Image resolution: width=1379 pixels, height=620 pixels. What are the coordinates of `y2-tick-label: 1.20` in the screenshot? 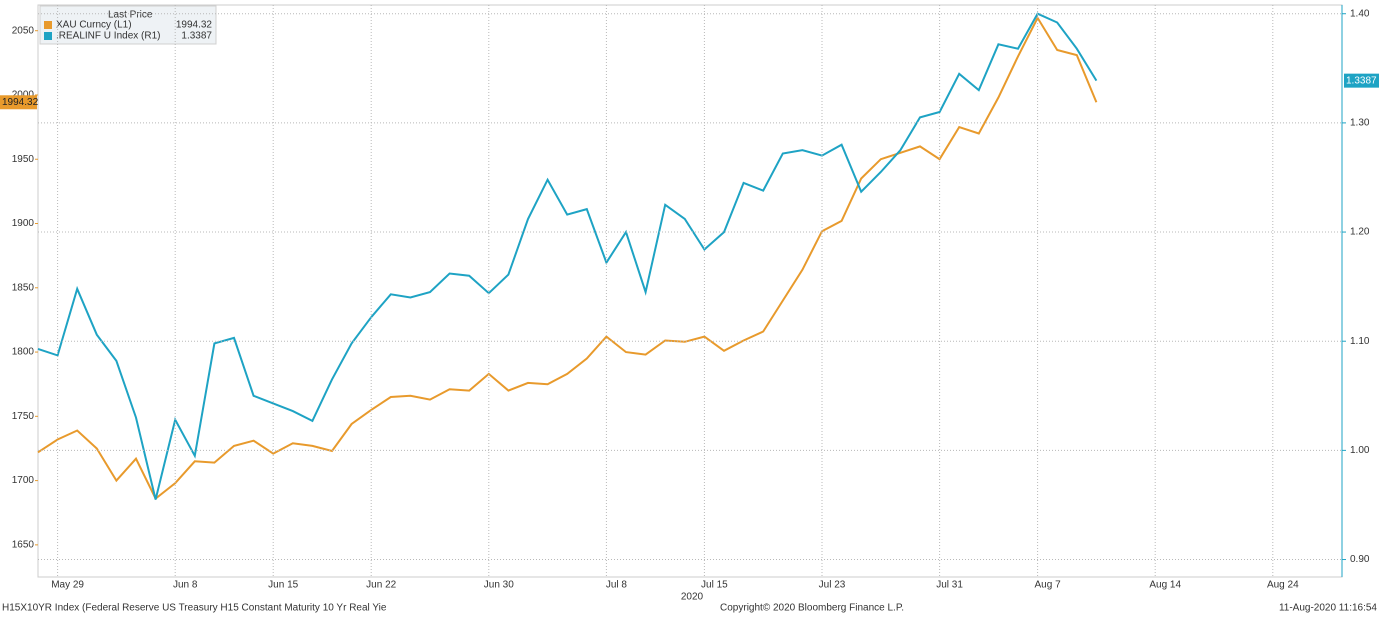 It's located at (1360, 232).